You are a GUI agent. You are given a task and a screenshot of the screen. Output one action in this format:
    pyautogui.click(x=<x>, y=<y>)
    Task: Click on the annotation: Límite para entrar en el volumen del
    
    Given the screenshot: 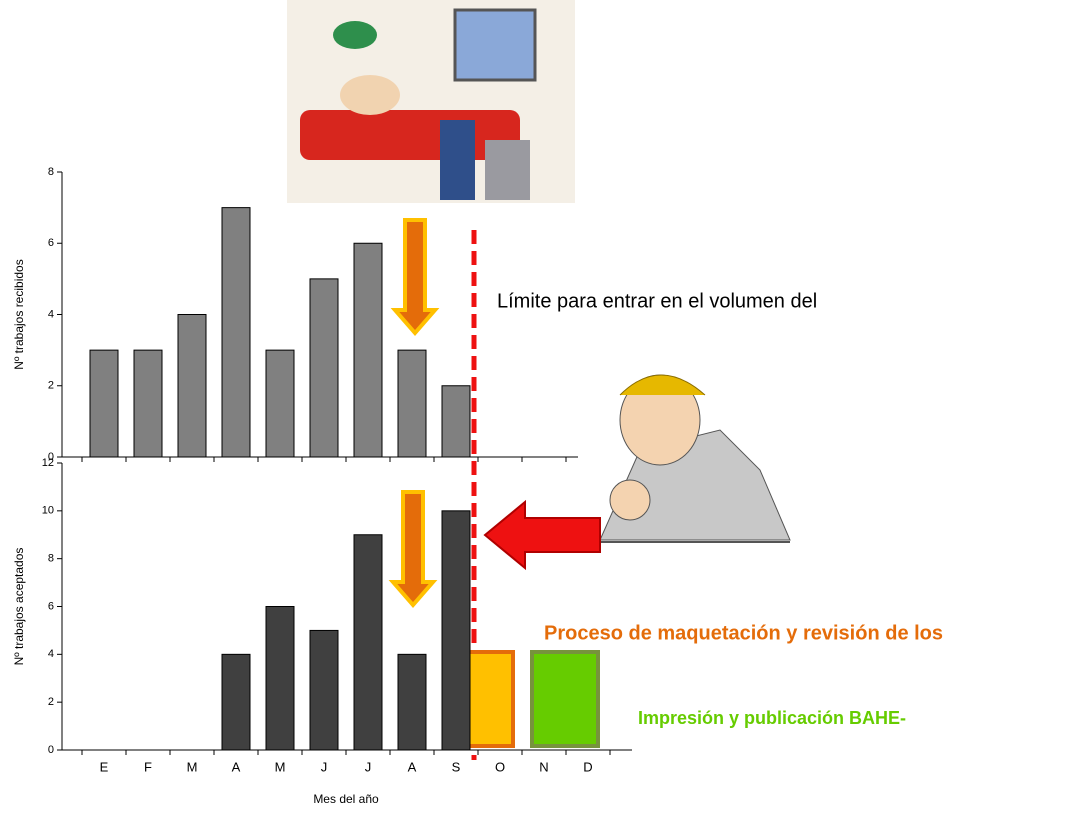 What is the action you would take?
    pyautogui.click(x=657, y=301)
    